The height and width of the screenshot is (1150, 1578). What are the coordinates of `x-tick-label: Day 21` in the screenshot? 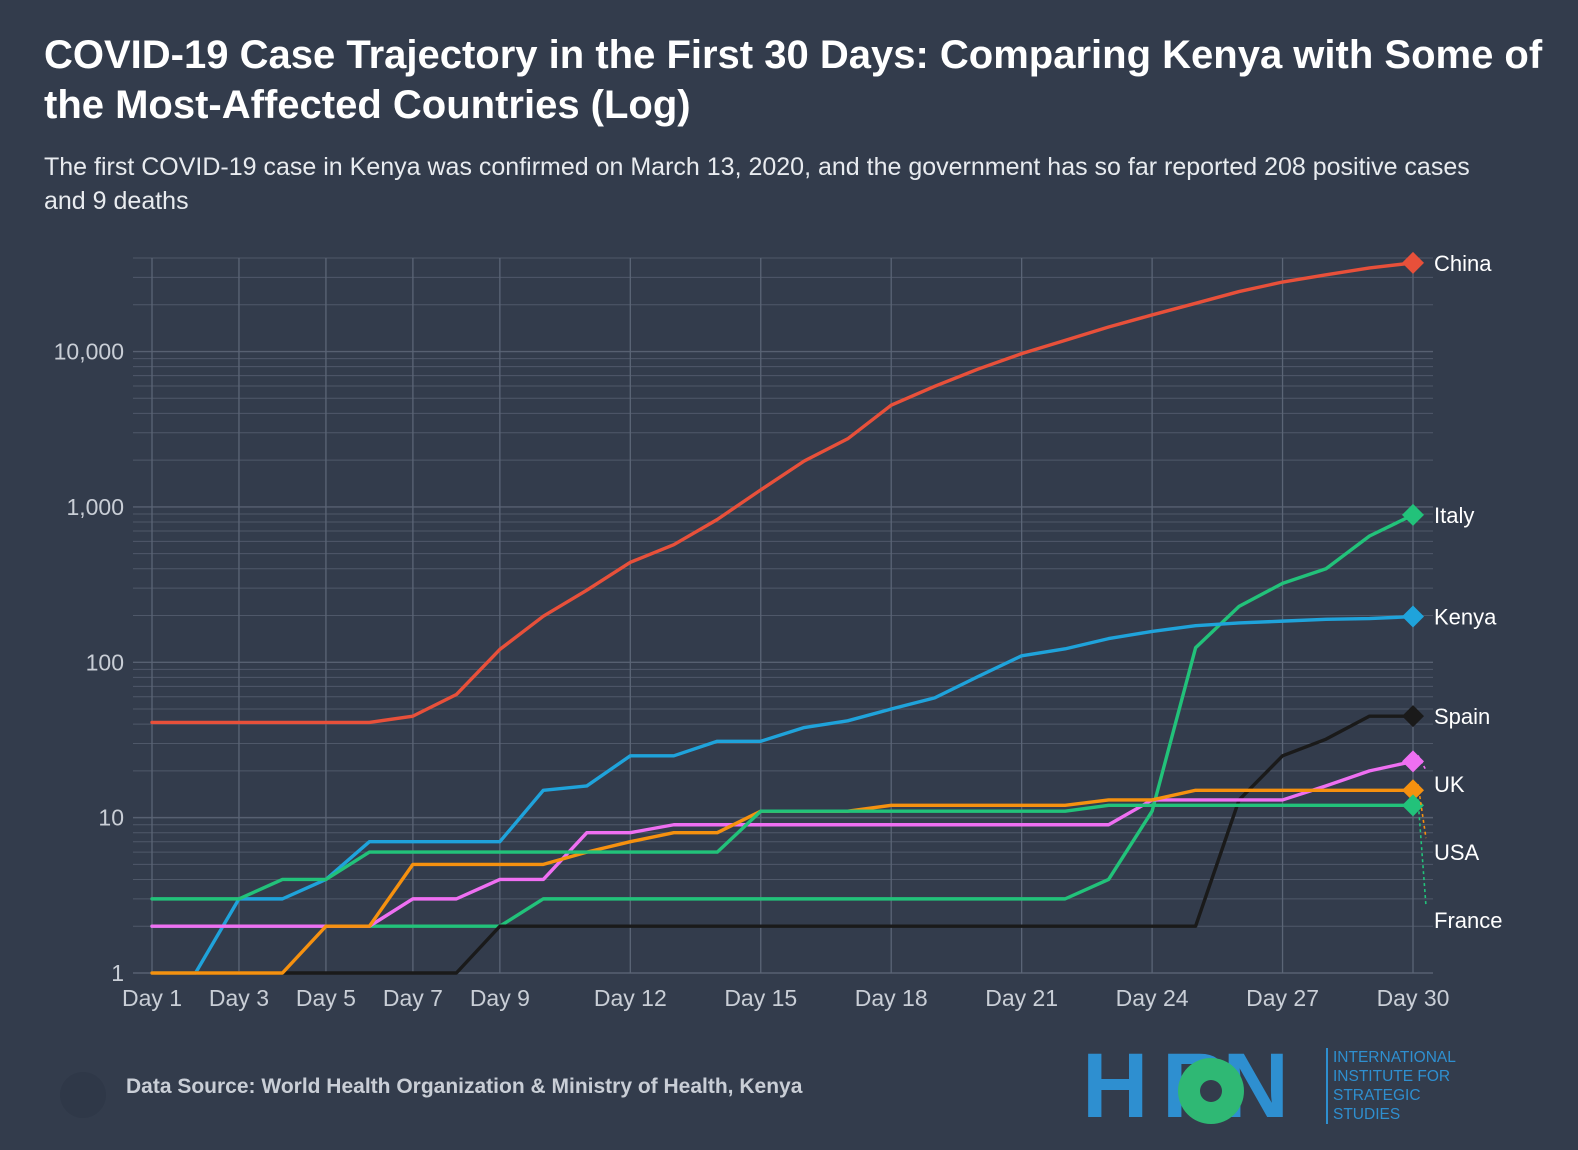 It's located at (1021, 998).